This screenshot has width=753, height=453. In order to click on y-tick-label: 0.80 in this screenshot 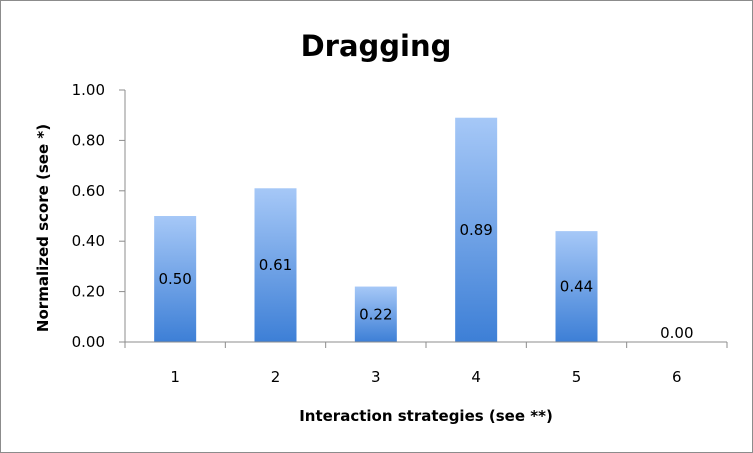, I will do `click(88, 140)`.